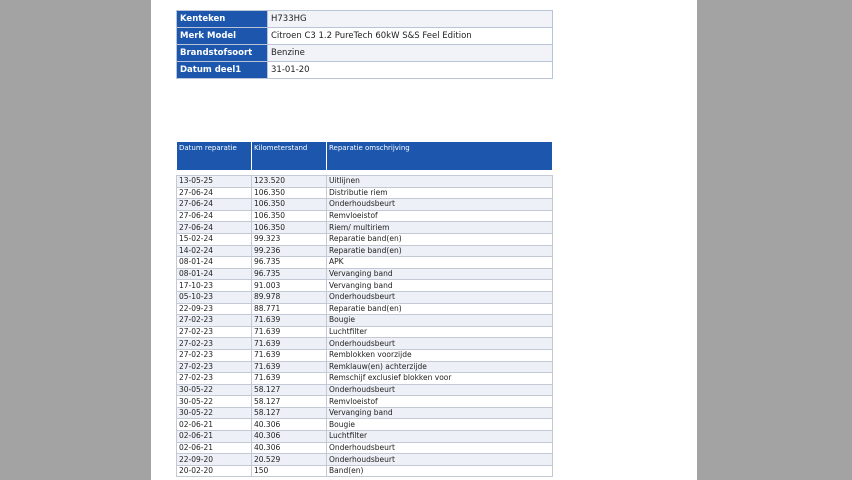 This screenshot has width=852, height=480. I want to click on cell-date: 22-09-20, so click(214, 459).